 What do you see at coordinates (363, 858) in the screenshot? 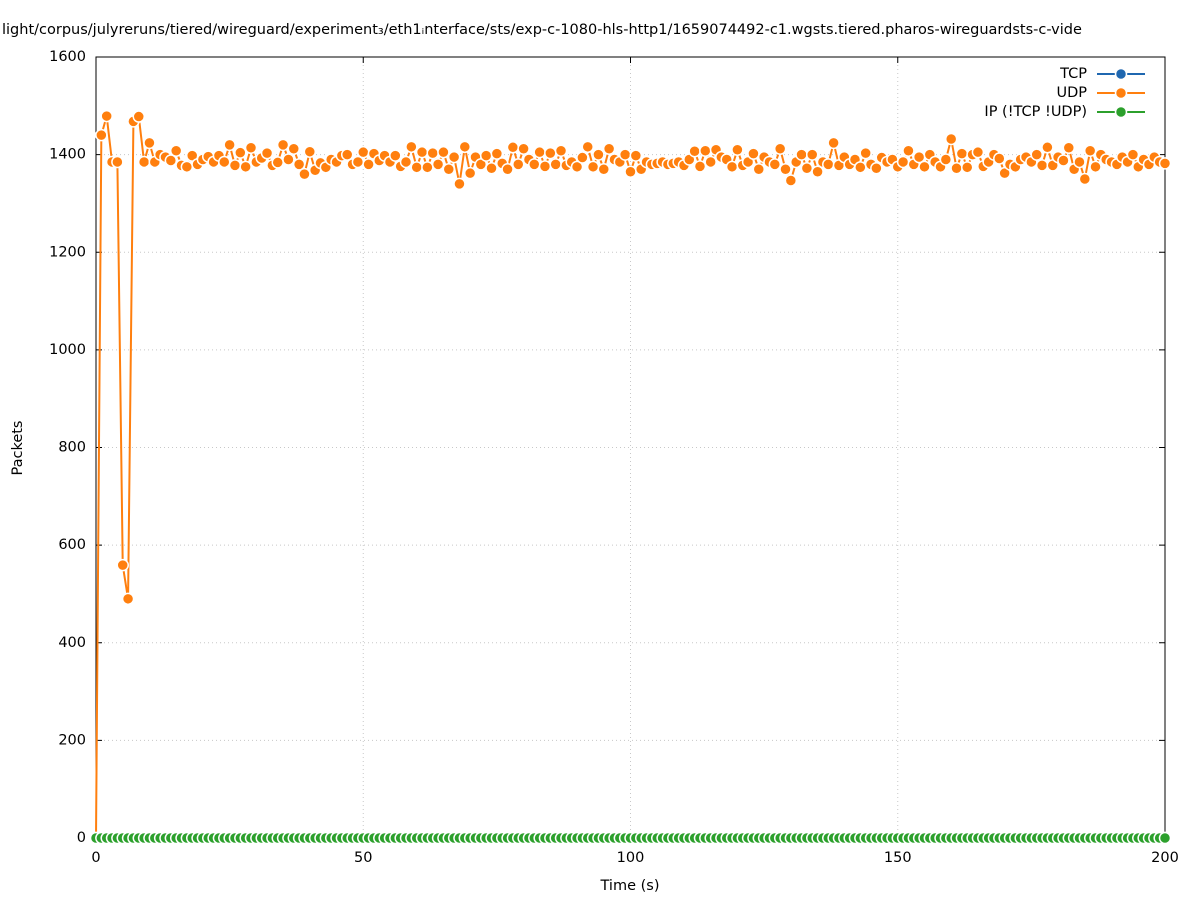
I see `x-tick-label: 50` at bounding box center [363, 858].